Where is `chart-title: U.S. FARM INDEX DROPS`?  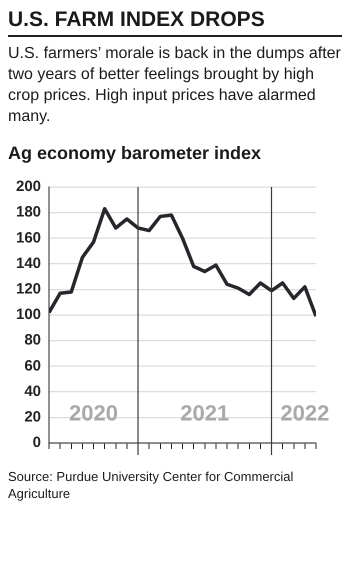
chart-title: U.S. FARM INDEX DROPS is located at coordinates (175, 22).